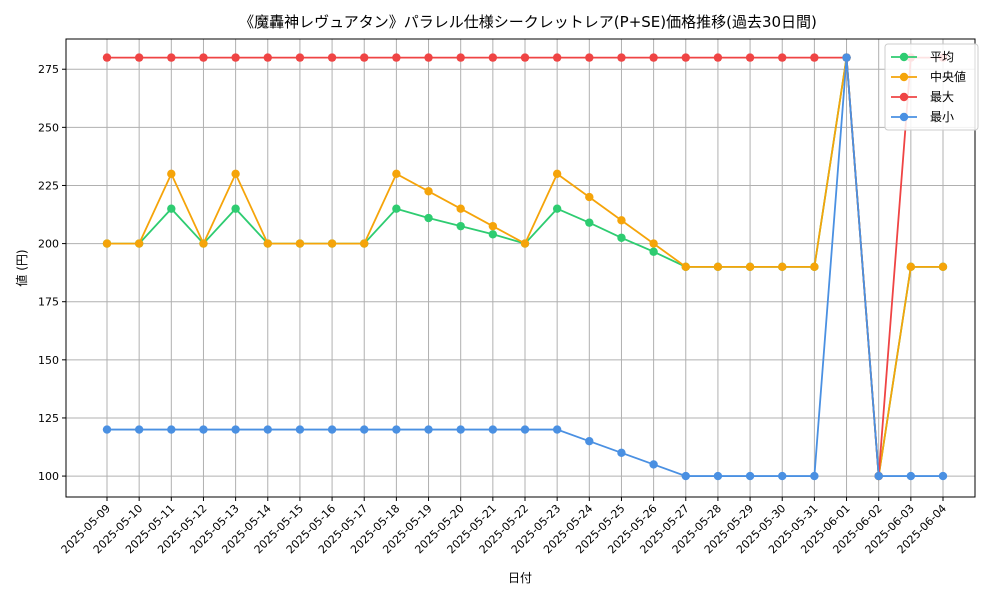 The width and height of the screenshot is (1000, 600). Describe the element at coordinates (922, 117) in the screenshot. I see `legend-item: 最小` at that location.